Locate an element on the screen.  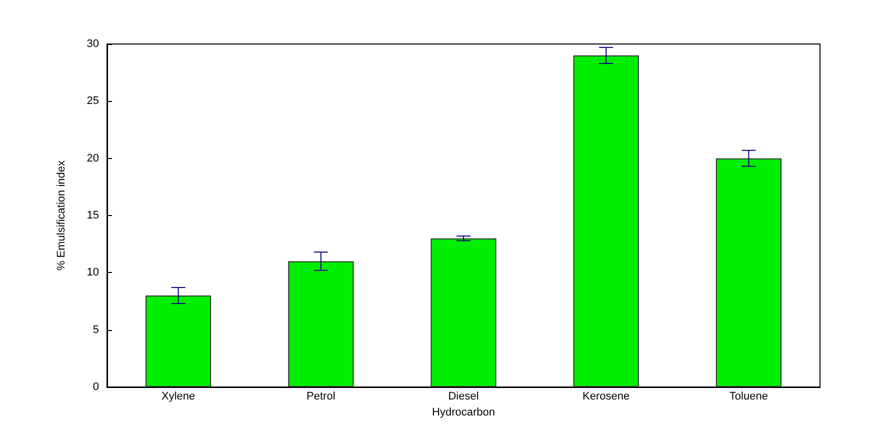
y-tick-label: 25 is located at coordinates (92, 101).